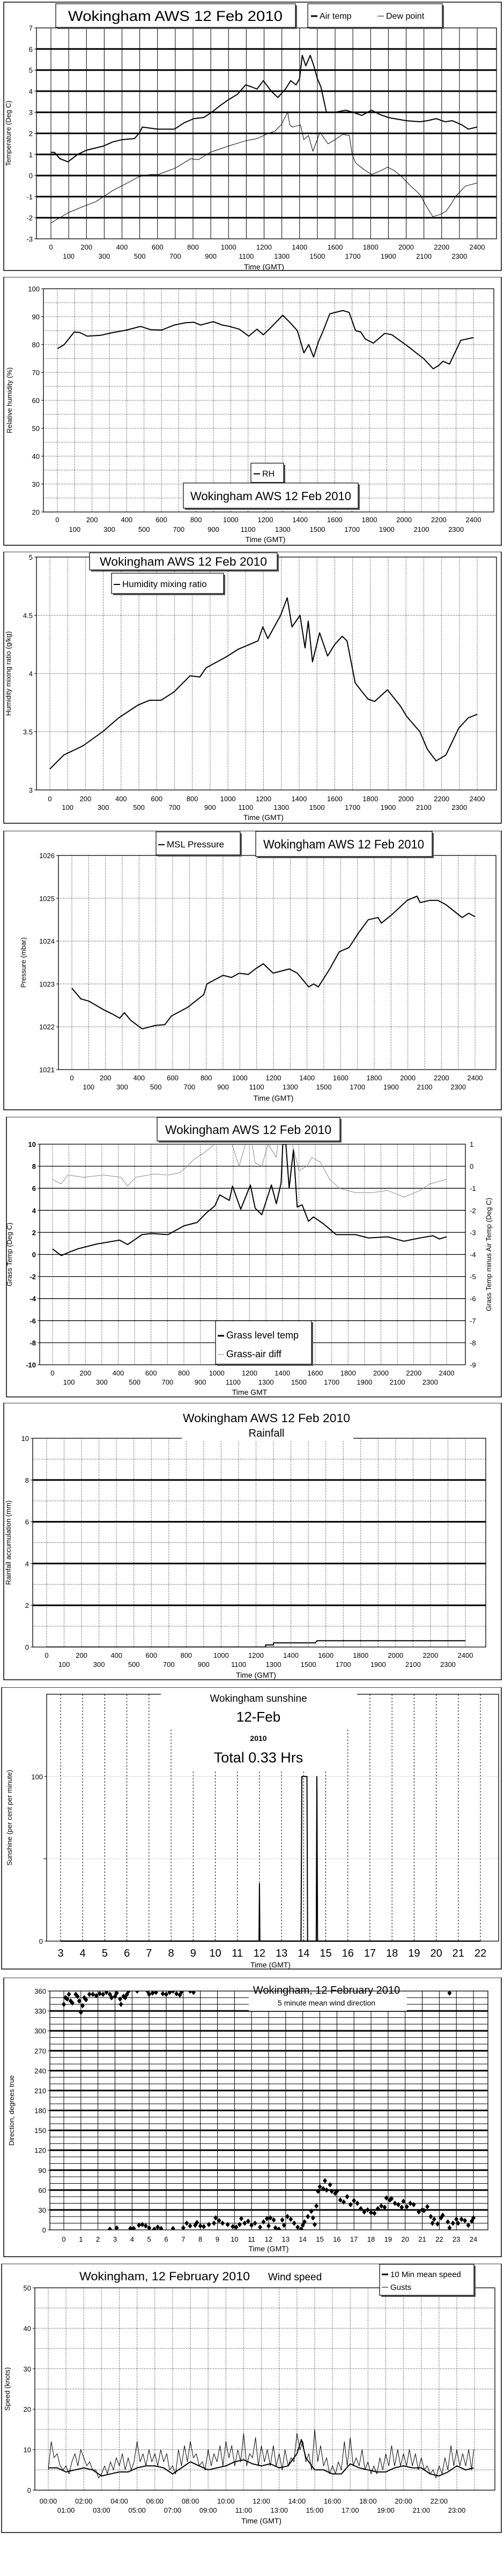 The width and height of the screenshot is (504, 2576). What do you see at coordinates (405, 2239) in the screenshot?
I see `x-tick-label: 20` at bounding box center [405, 2239].